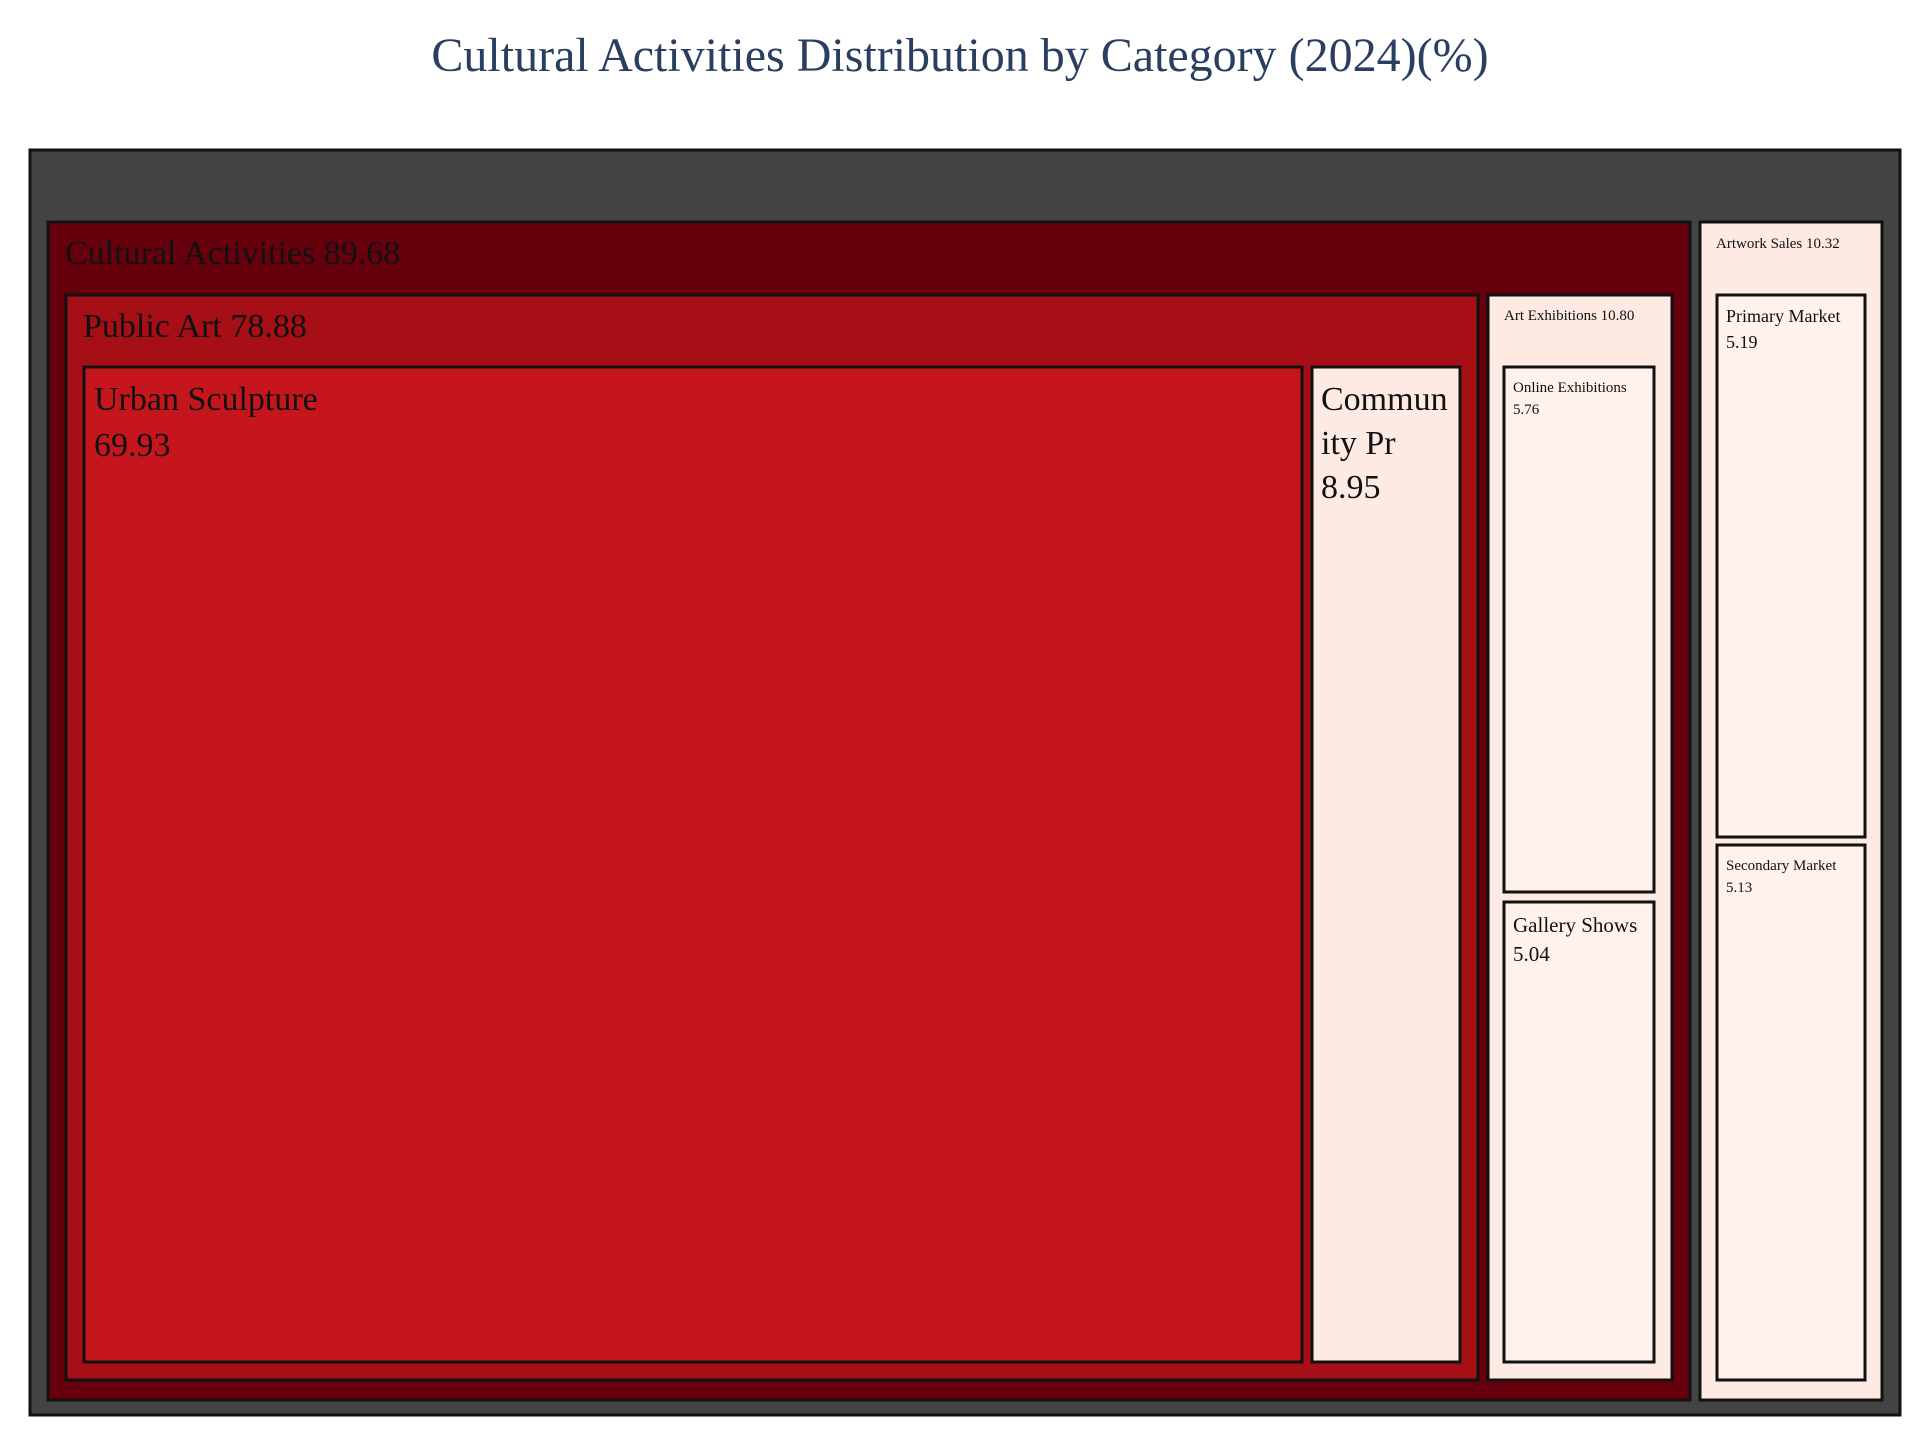 The image size is (1920, 1440). Describe the element at coordinates (1783, 316) in the screenshot. I see `label-primary-market-line-1: Primary Market` at that location.